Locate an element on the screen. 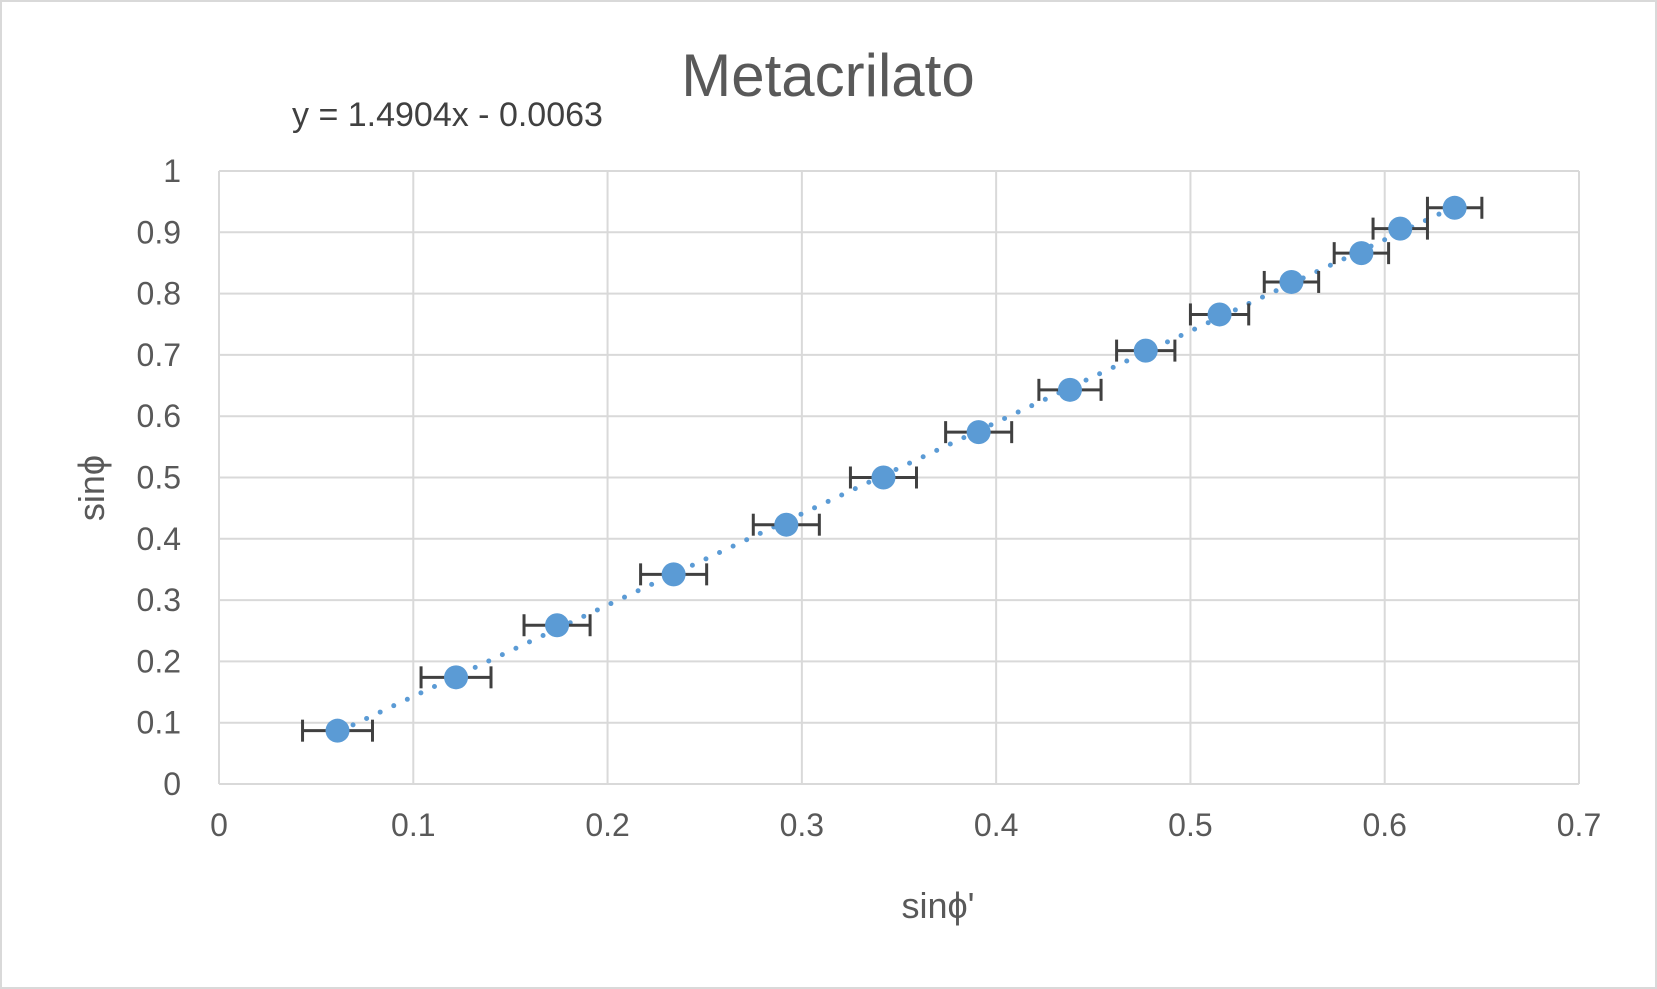 The image size is (1657, 989). x-tick-label: 0.2 is located at coordinates (607, 825).